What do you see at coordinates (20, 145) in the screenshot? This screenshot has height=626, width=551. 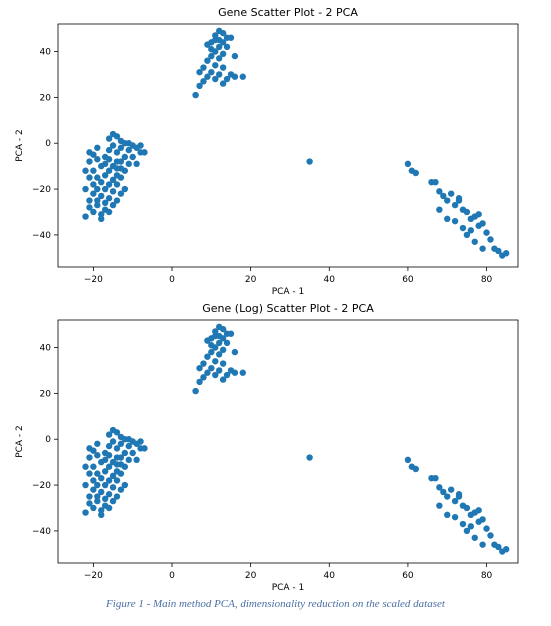 I see `y-axis-label: PCA - 2` at bounding box center [20, 145].